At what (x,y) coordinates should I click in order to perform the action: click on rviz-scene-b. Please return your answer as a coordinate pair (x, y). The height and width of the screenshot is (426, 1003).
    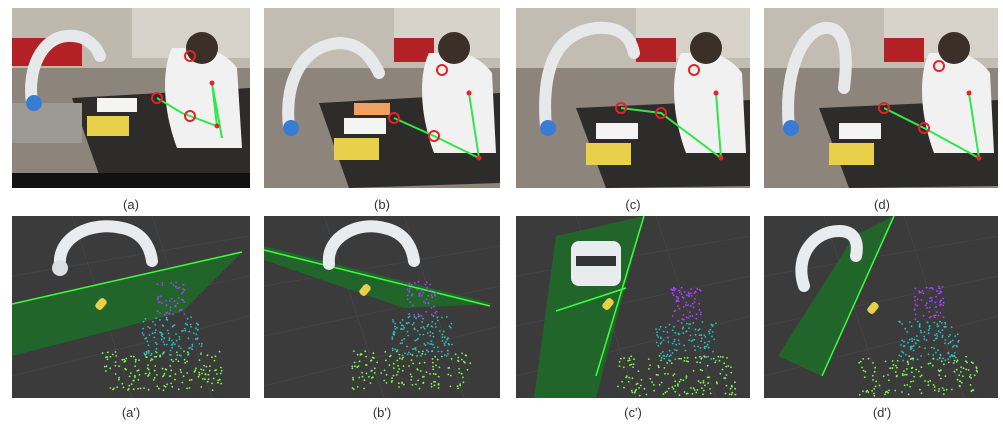
    Looking at the image, I should click on (382, 307).